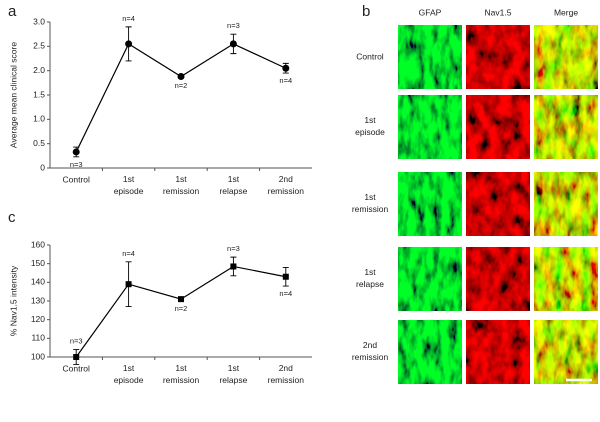 The image size is (600, 422). Describe the element at coordinates (38, 282) in the screenshot. I see `y-tick-label: 140` at that location.